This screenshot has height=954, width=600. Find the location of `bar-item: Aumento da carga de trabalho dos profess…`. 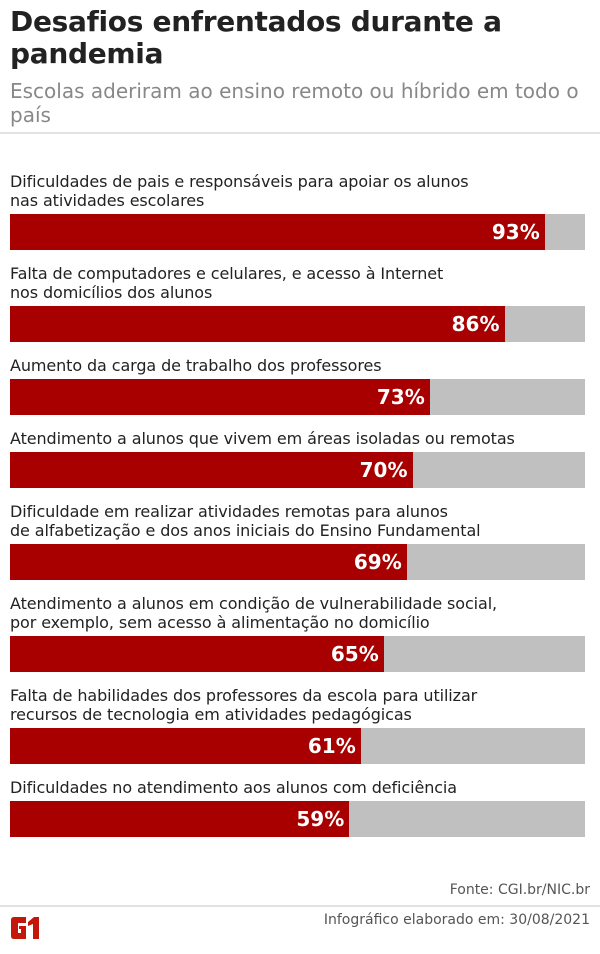

bar-item: Aumento da carga de trabalho dos profess… is located at coordinates (297, 385).